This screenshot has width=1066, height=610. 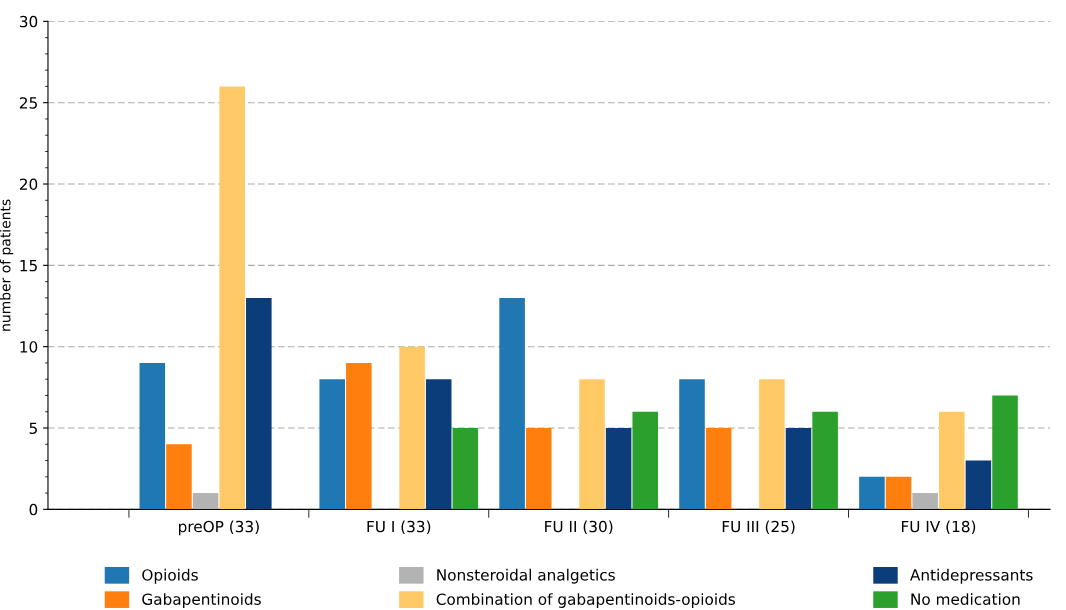 What do you see at coordinates (965, 599) in the screenshot?
I see `legend-label: No medication` at bounding box center [965, 599].